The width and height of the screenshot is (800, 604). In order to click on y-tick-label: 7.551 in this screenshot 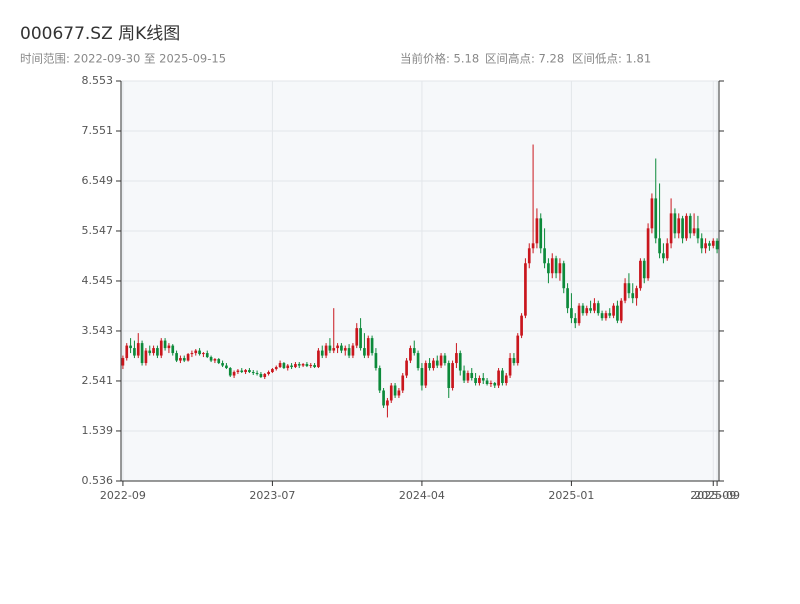, I will do `click(98, 130)`.